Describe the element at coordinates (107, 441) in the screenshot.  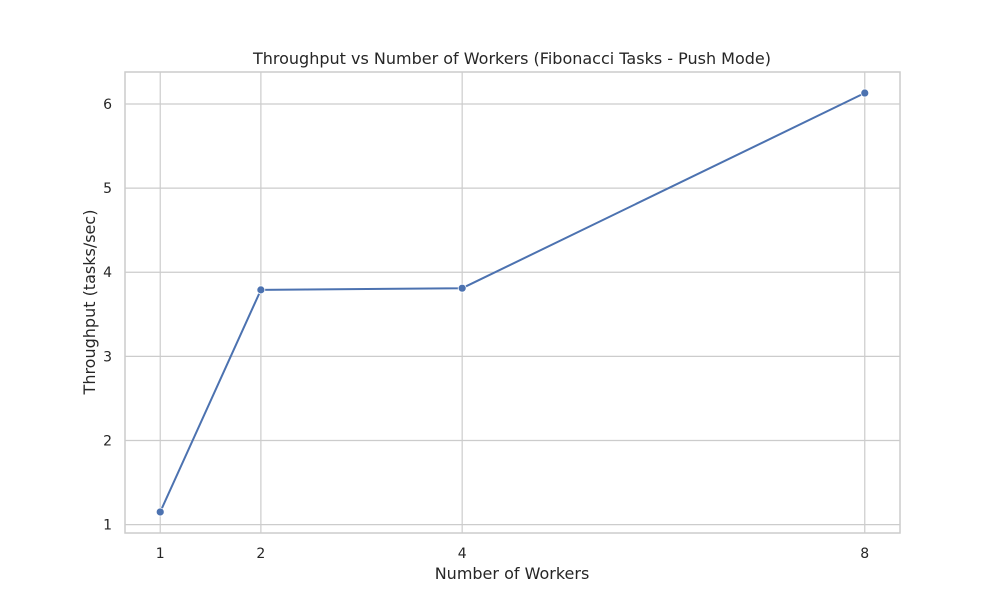
I see `y-tick-label: 2` at that location.